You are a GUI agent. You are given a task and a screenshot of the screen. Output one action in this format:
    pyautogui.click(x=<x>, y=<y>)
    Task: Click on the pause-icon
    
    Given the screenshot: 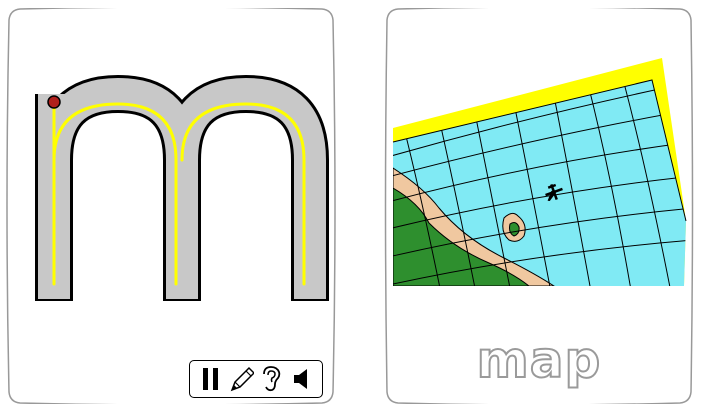 What is the action you would take?
    pyautogui.click(x=210, y=379)
    